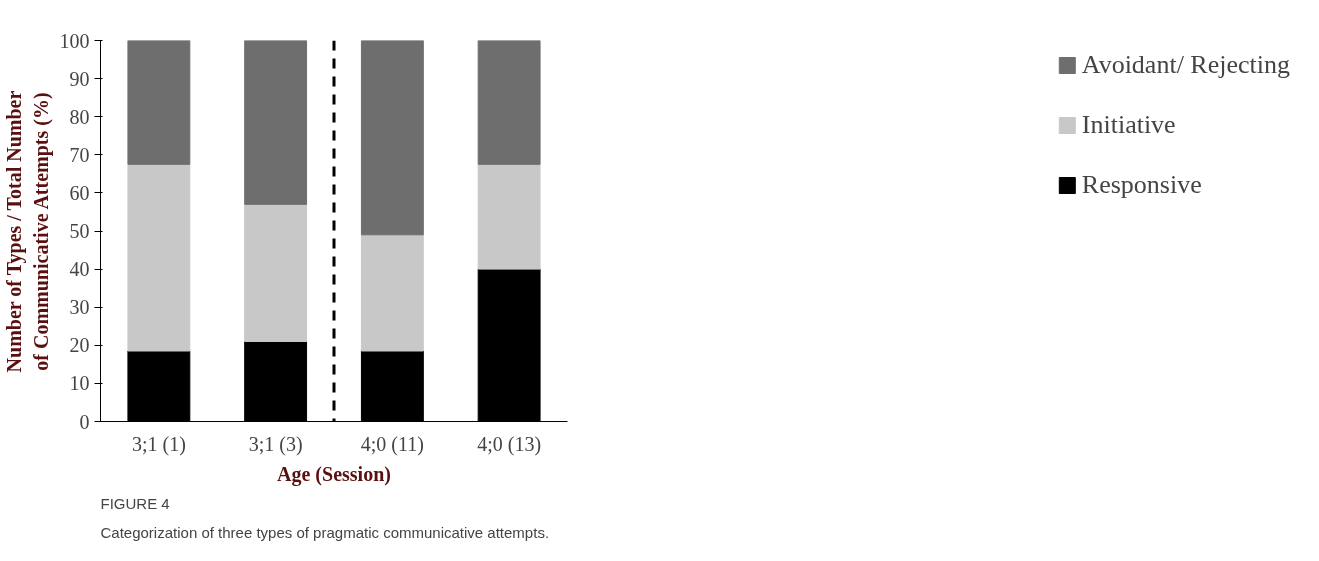 The height and width of the screenshot is (561, 1319). Describe the element at coordinates (1141, 185) in the screenshot. I see `legend-label: Responsive` at that location.